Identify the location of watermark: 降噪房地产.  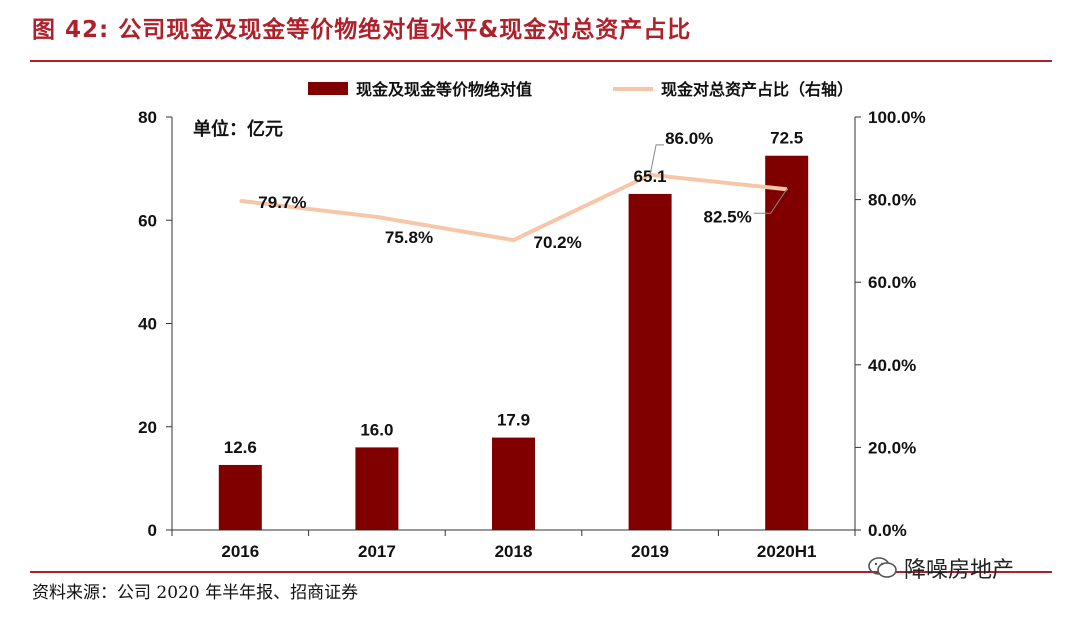
(941, 568).